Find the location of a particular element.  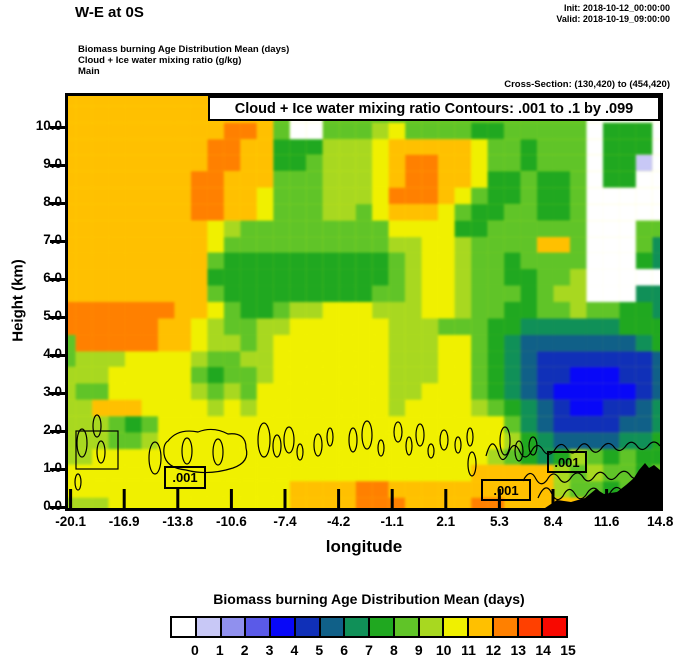

y-tick-label: 4.0 is located at coordinates (52, 353).